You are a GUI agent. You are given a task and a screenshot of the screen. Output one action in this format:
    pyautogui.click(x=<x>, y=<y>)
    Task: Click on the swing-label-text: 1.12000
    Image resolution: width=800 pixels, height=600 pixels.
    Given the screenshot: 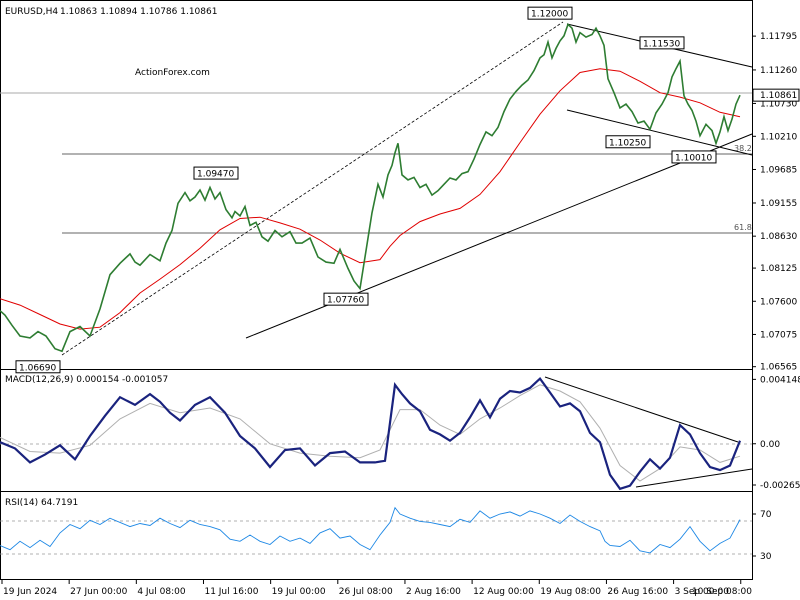 What is the action you would take?
    pyautogui.click(x=549, y=15)
    